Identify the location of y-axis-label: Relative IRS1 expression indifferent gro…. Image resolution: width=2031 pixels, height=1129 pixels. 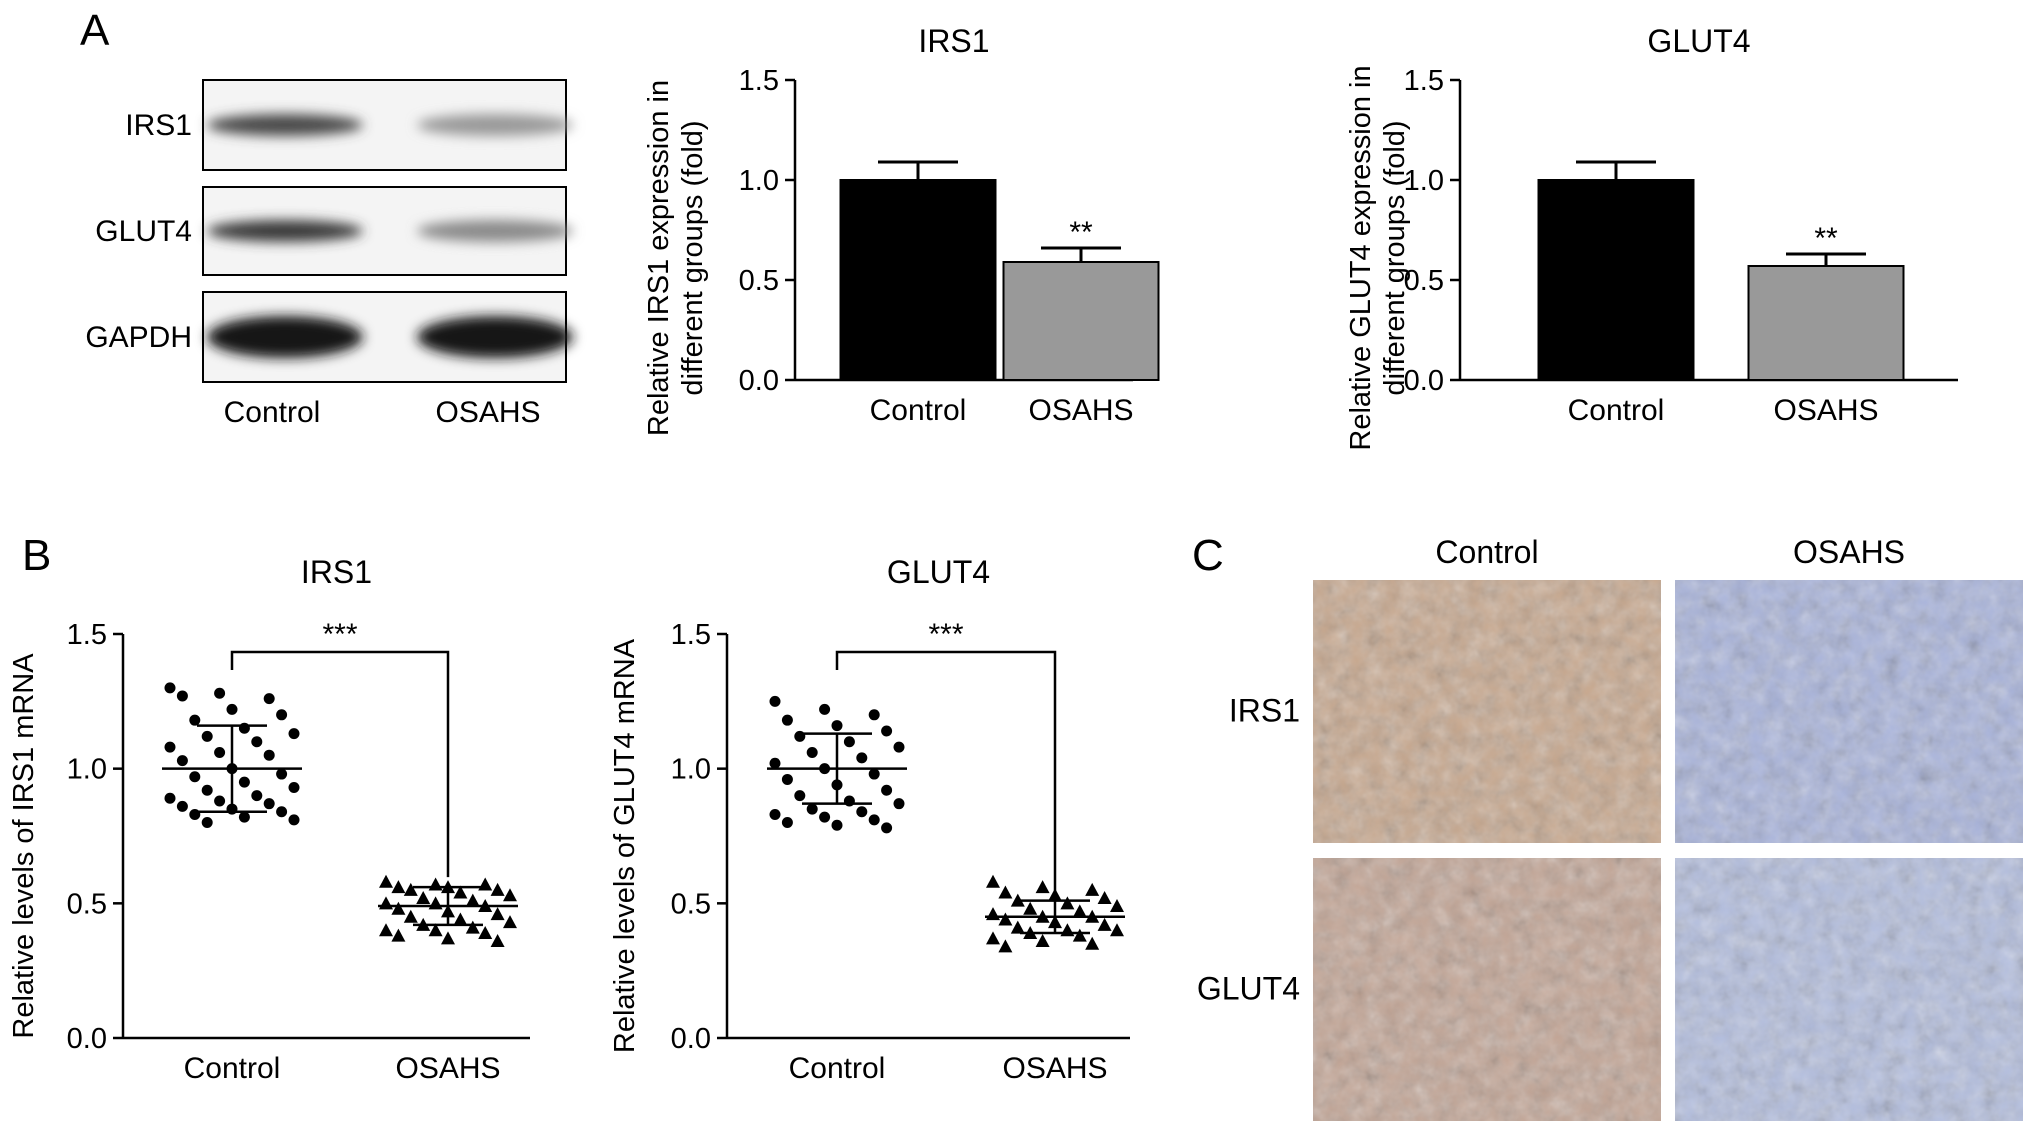
(676, 258).